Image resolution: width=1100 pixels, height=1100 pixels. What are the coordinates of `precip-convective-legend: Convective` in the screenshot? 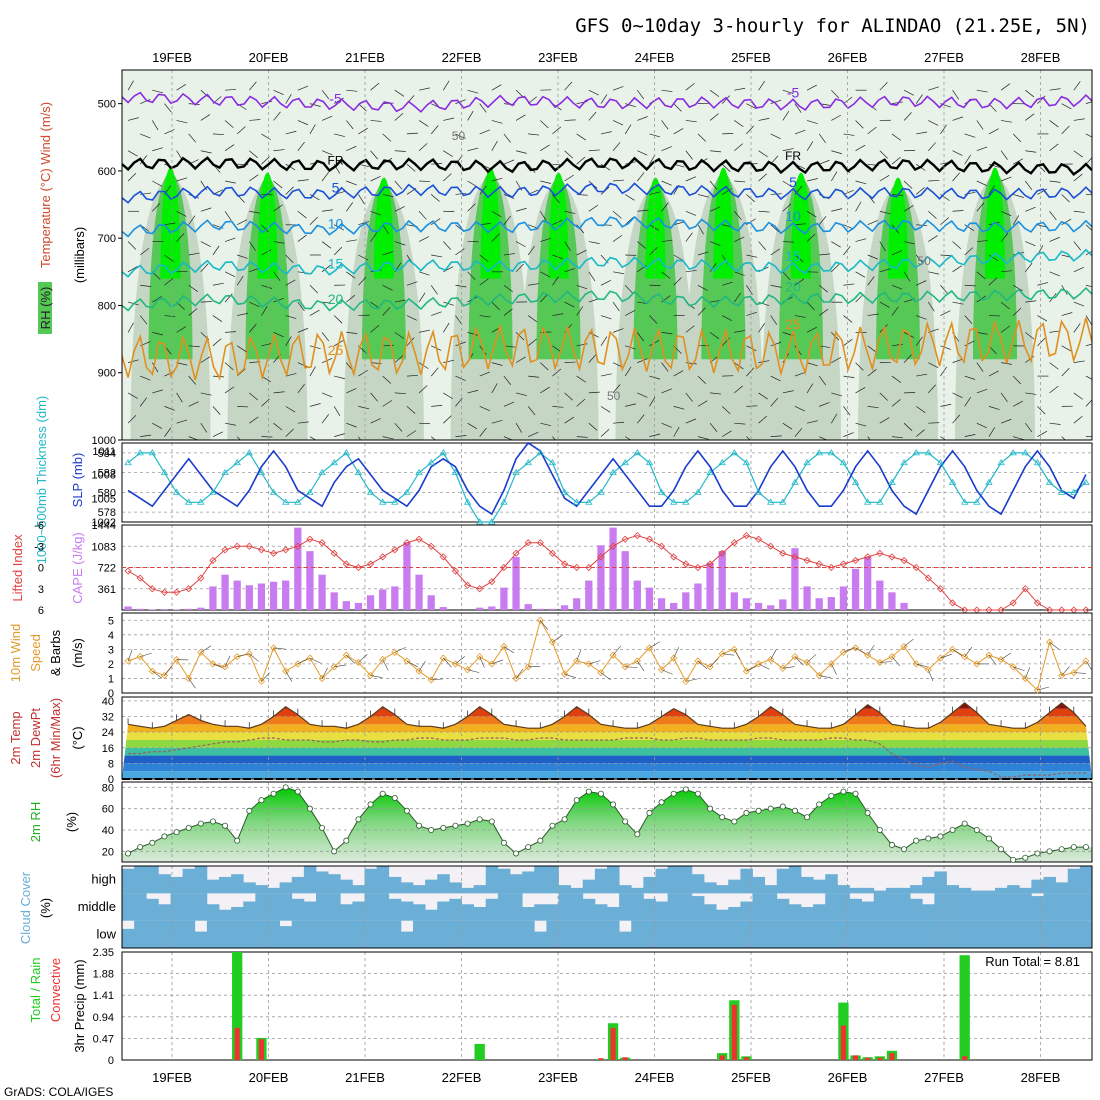 It's located at (55, 990).